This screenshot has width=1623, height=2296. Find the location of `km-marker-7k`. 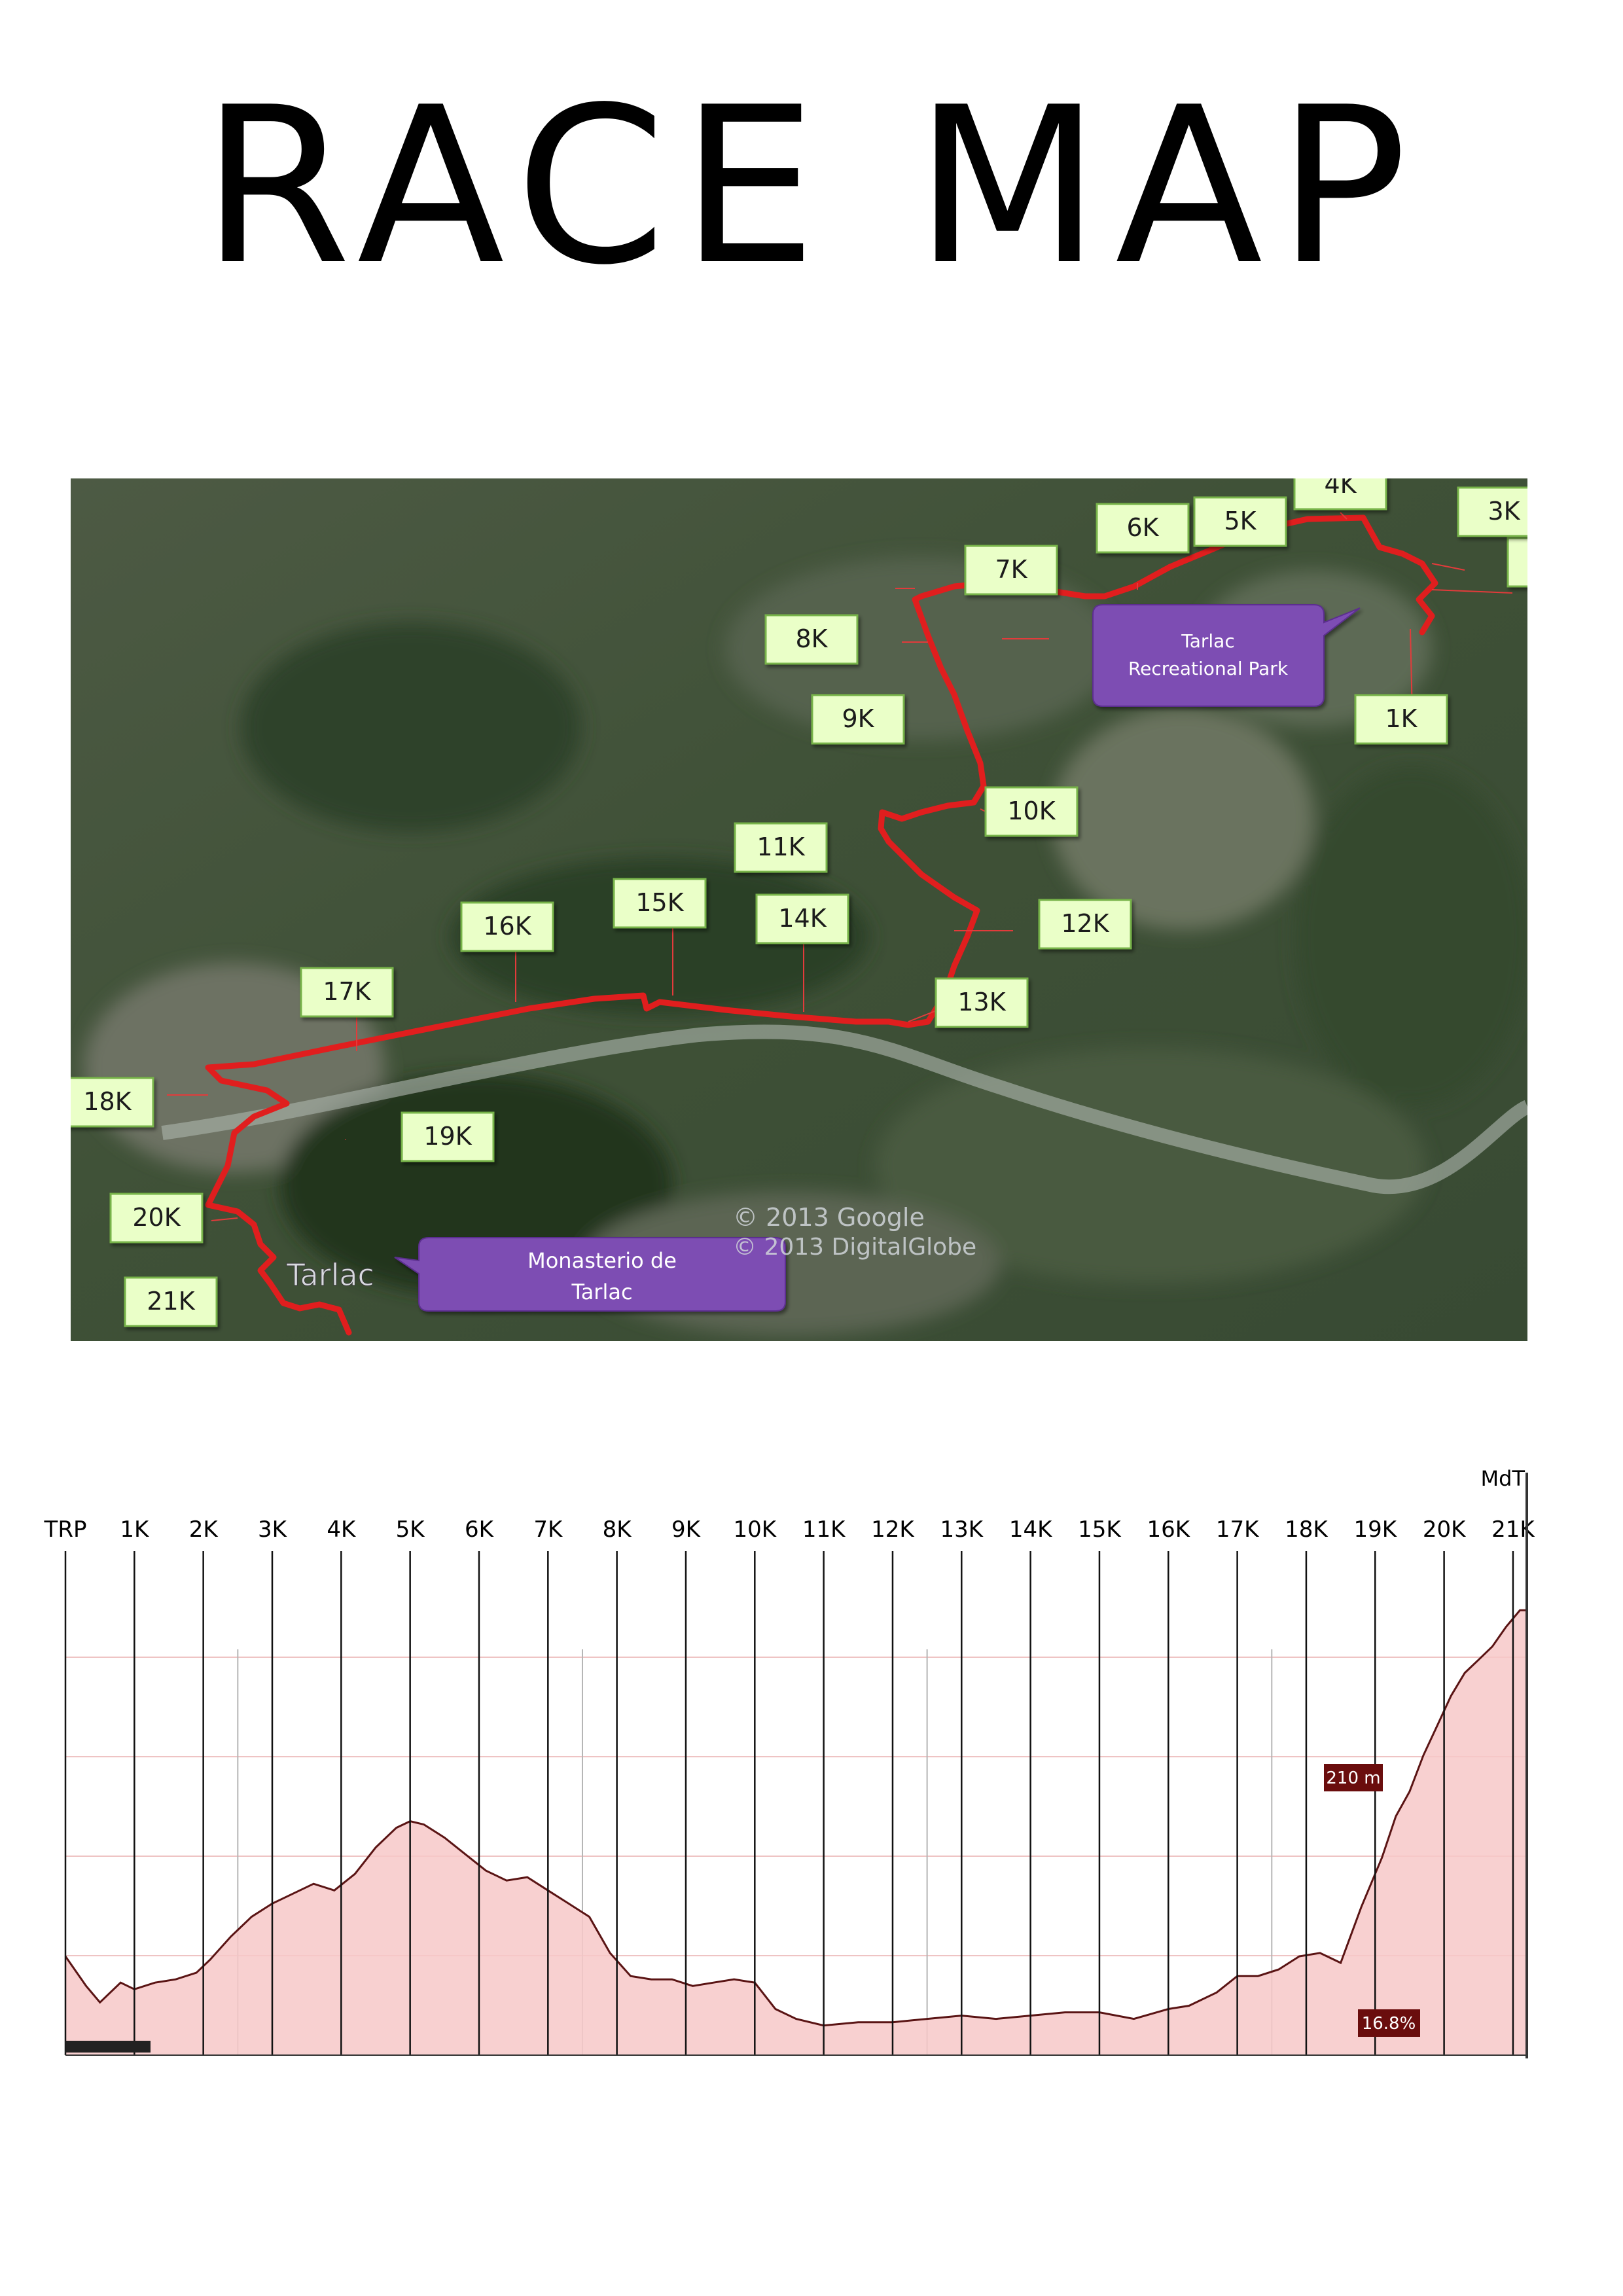

km-marker-7k is located at coordinates (1011, 570).